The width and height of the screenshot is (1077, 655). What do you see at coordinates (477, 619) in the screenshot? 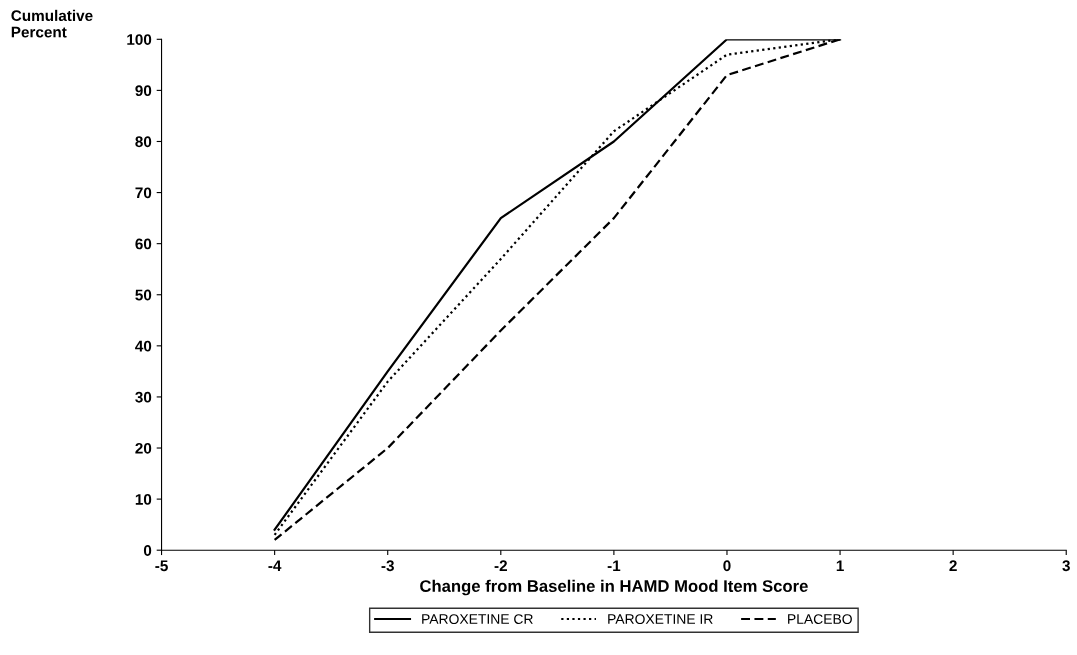
I see `legend-label: PAROXETINE CR` at bounding box center [477, 619].